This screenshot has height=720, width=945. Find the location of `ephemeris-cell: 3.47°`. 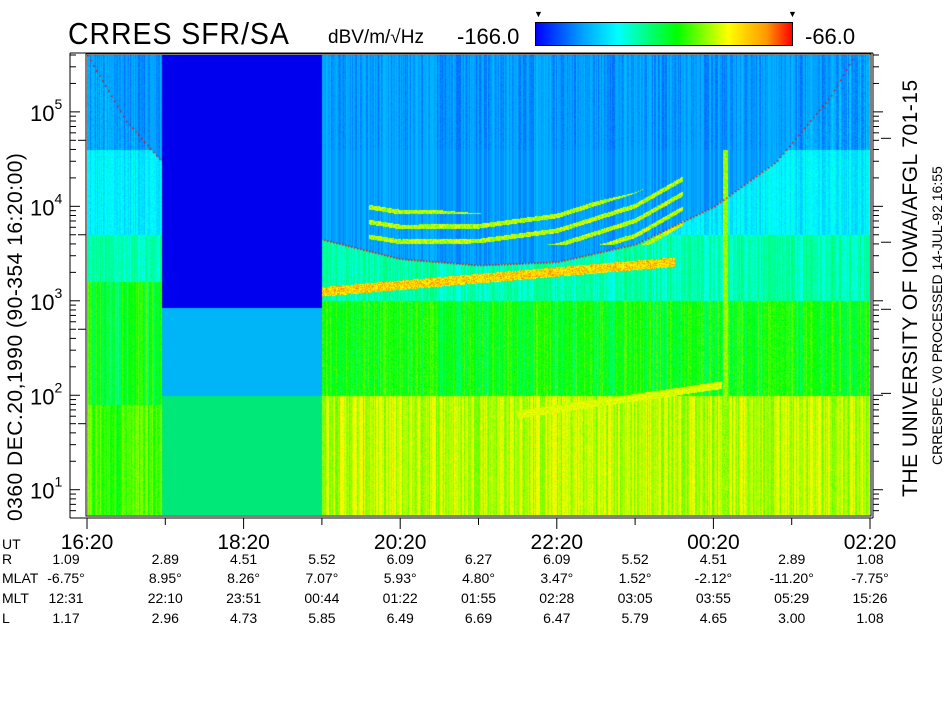

ephemeris-cell: 3.47° is located at coordinates (557, 578).